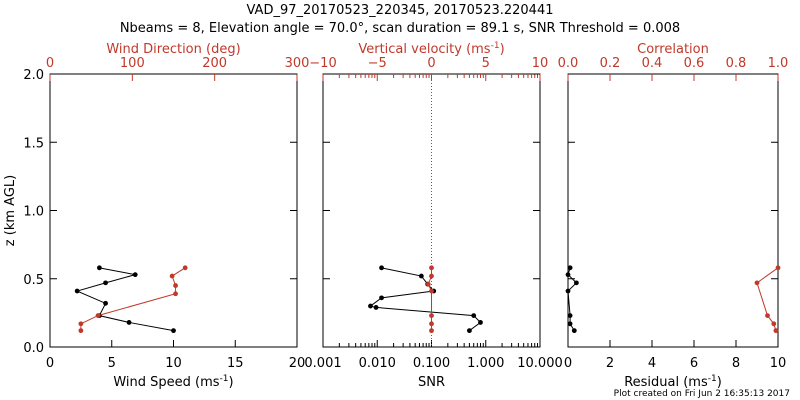 The image size is (800, 400). I want to click on bottom-axis-label: SNR, so click(431, 382).